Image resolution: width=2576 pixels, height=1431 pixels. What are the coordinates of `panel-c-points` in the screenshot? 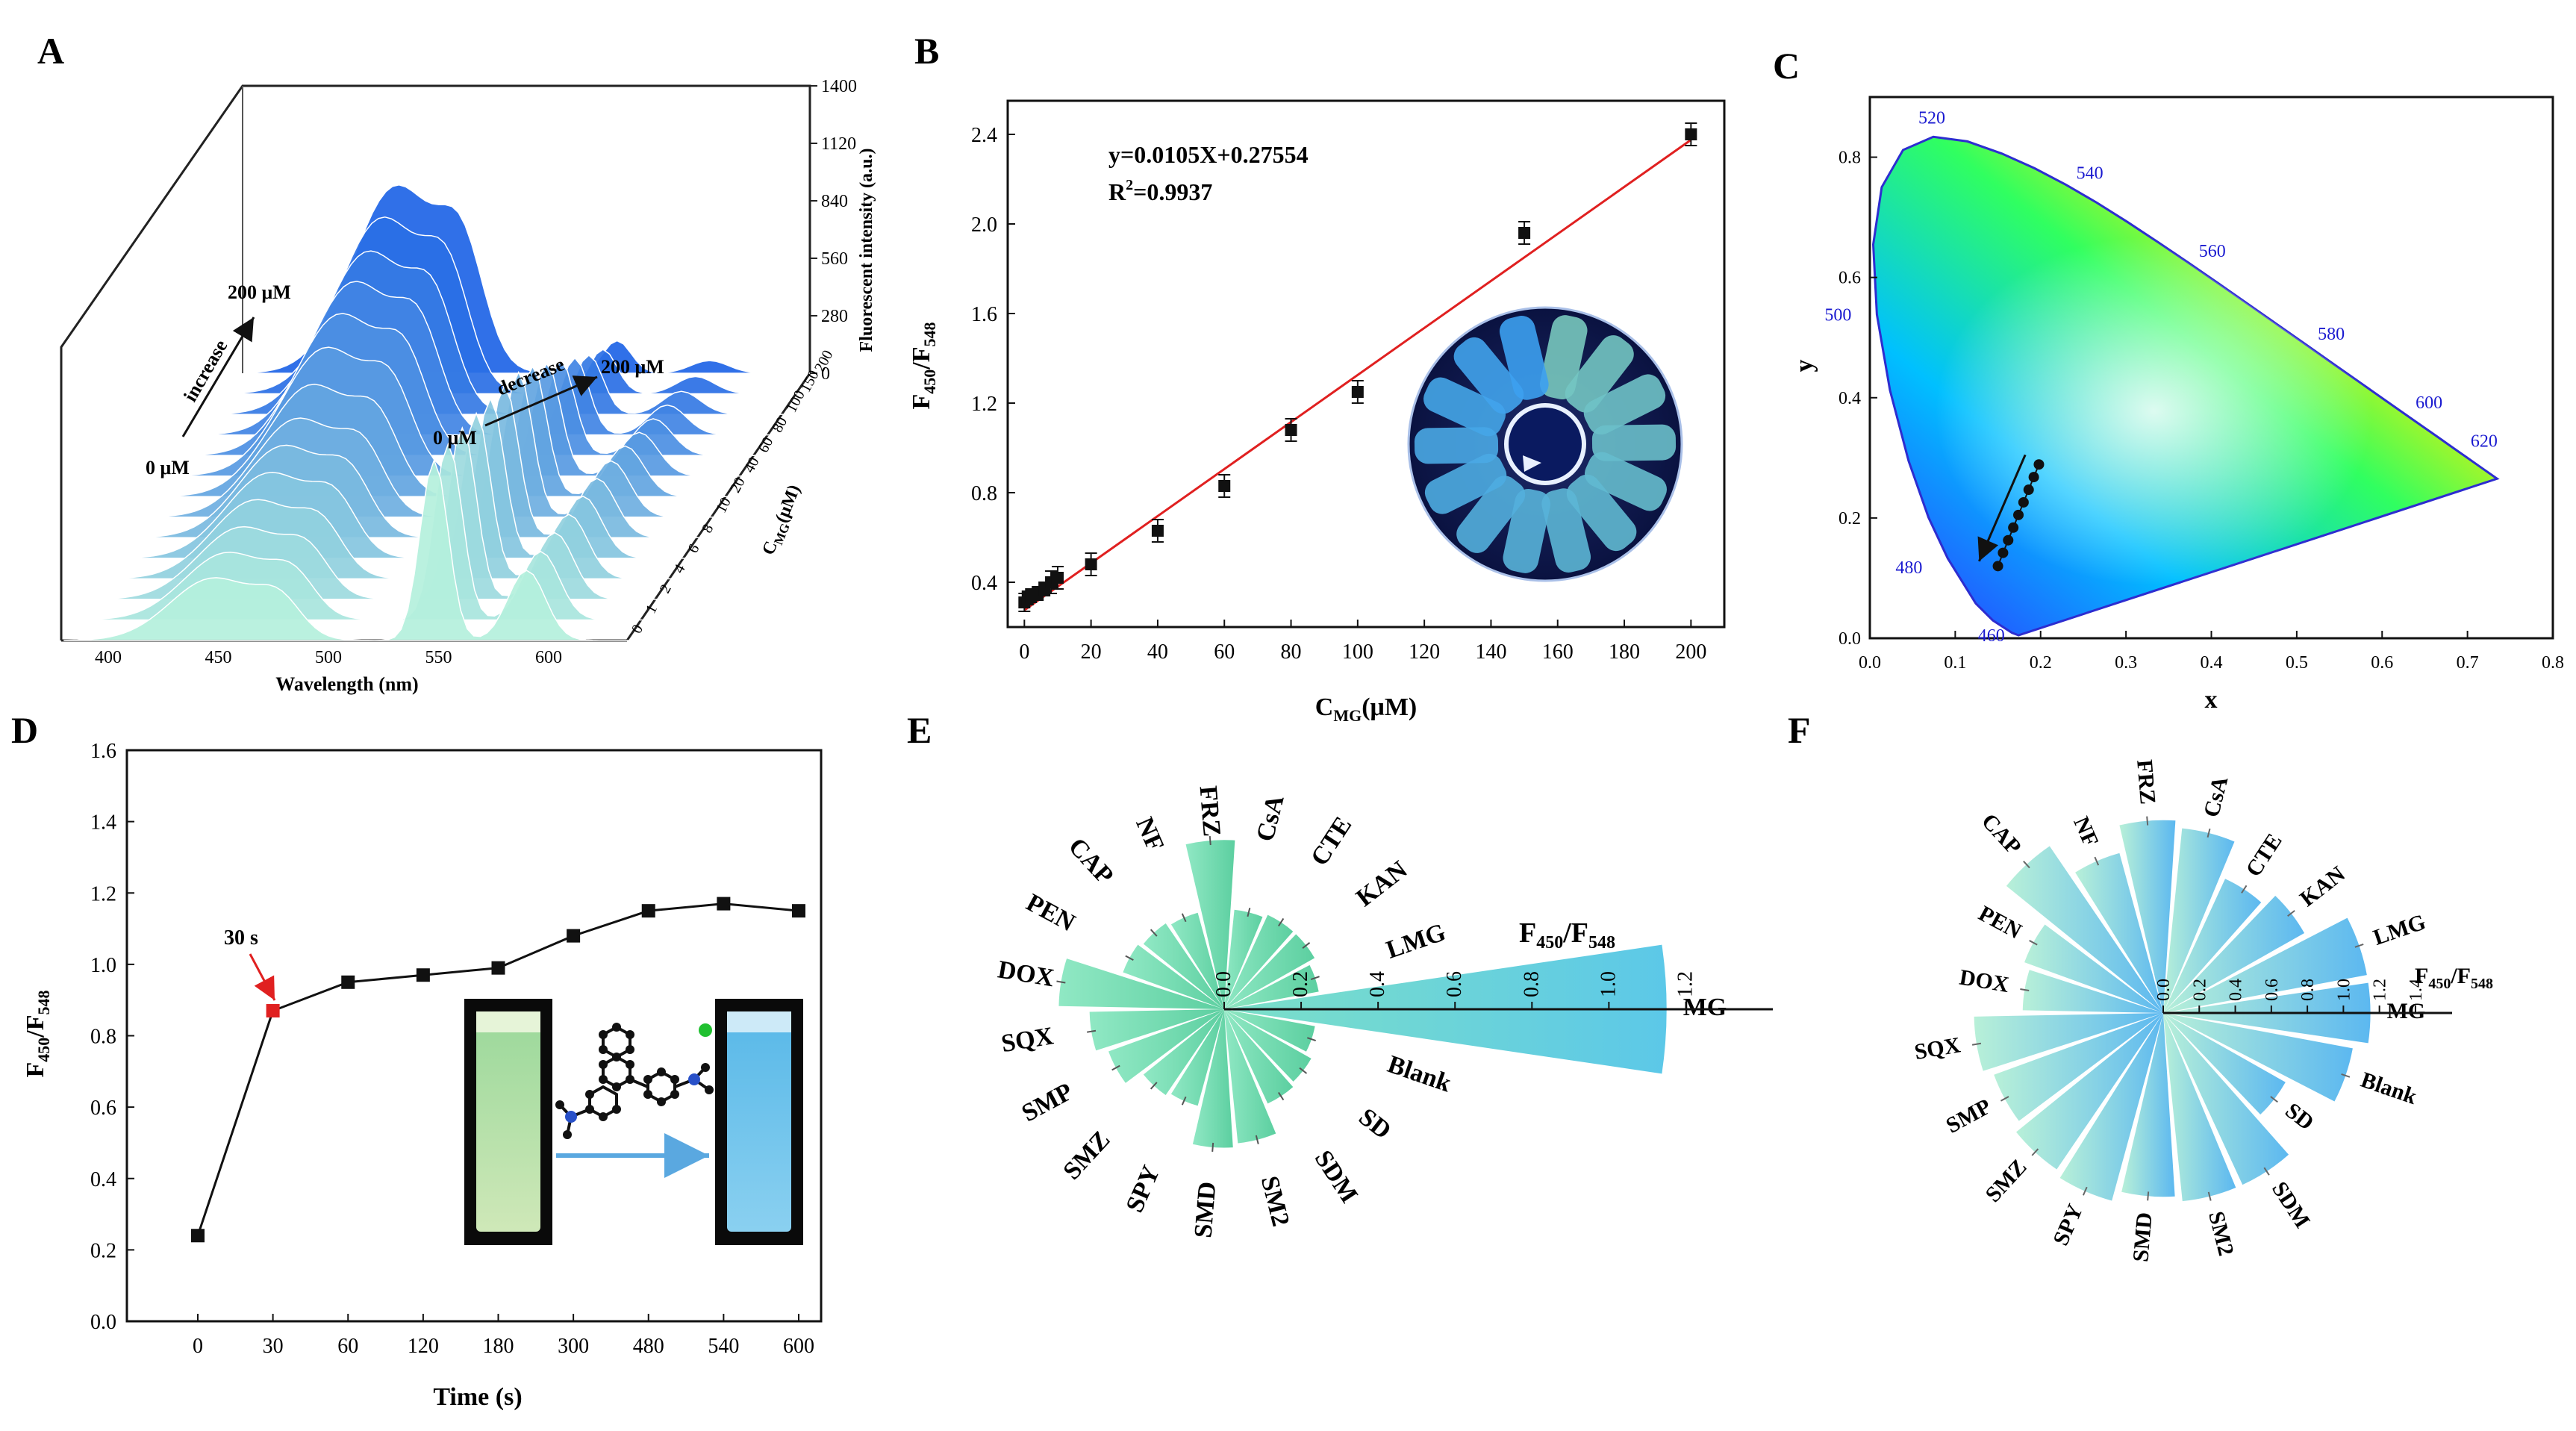 It's located at (2018, 515).